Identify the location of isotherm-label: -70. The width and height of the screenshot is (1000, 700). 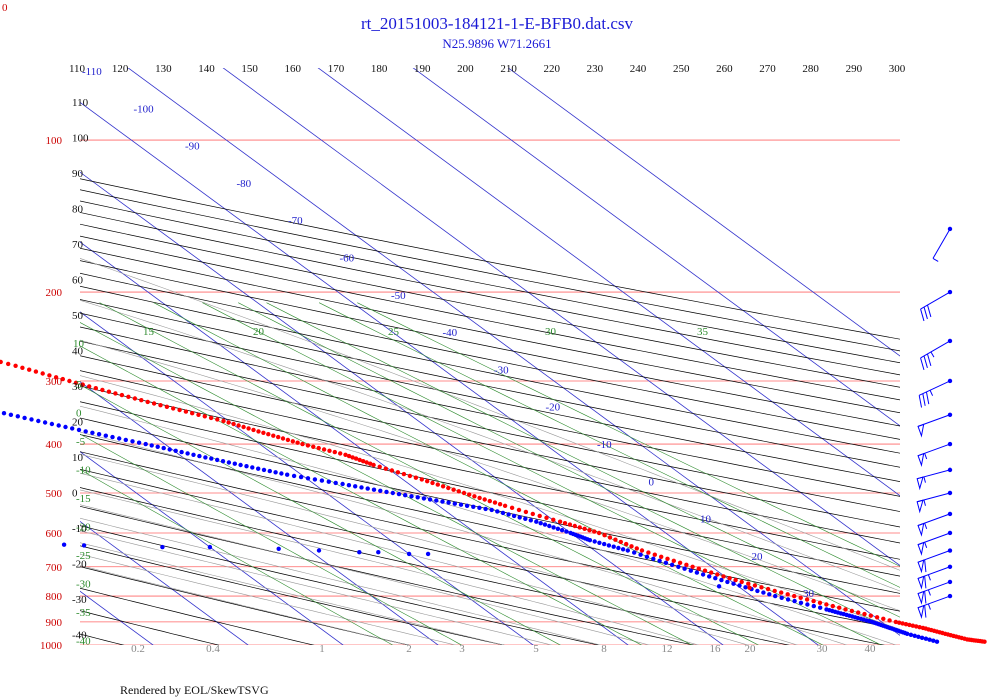
(295, 221).